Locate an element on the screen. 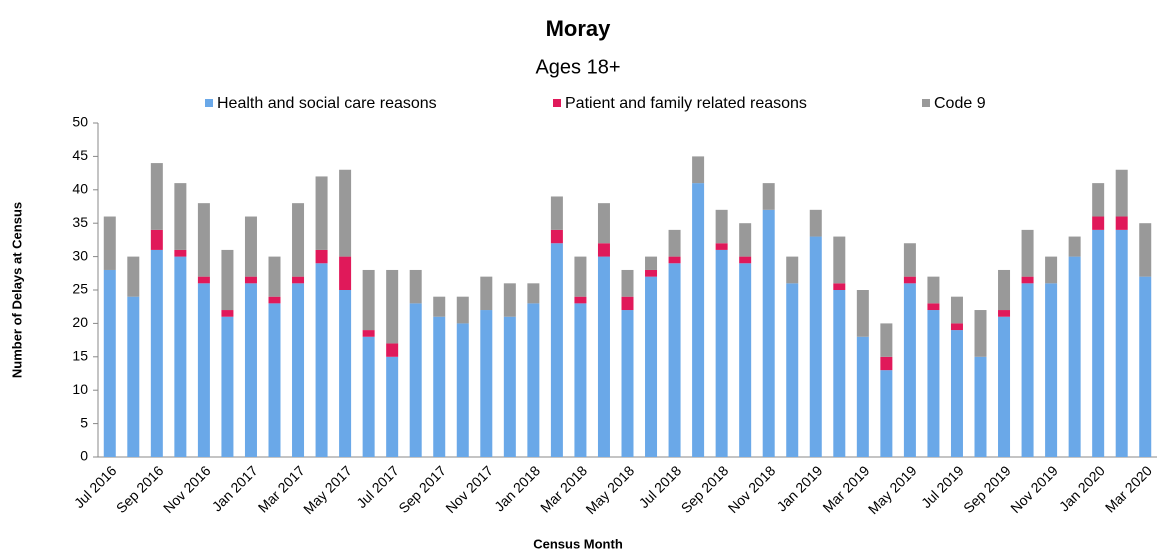 The width and height of the screenshot is (1157, 551). x-tick-label: Jul 2019 is located at coordinates (942, 486).